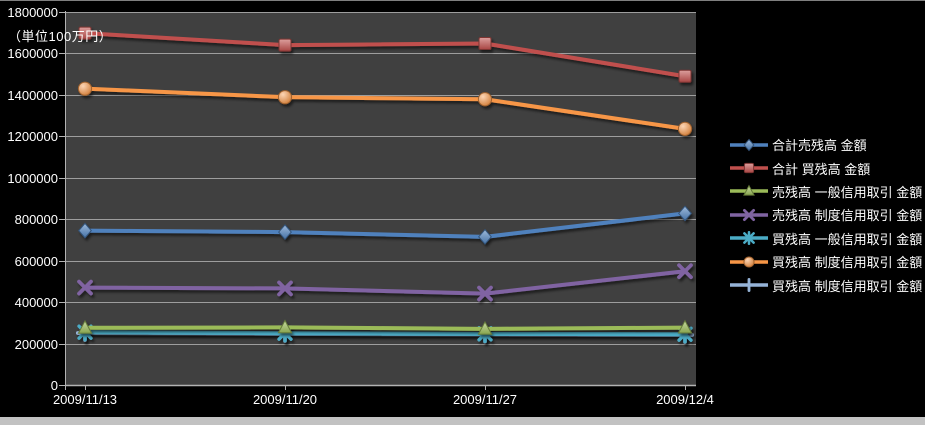 Image resolution: width=925 pixels, height=425 pixels. Describe the element at coordinates (32, 12) in the screenshot. I see `y-axis-label: 1800000` at that location.